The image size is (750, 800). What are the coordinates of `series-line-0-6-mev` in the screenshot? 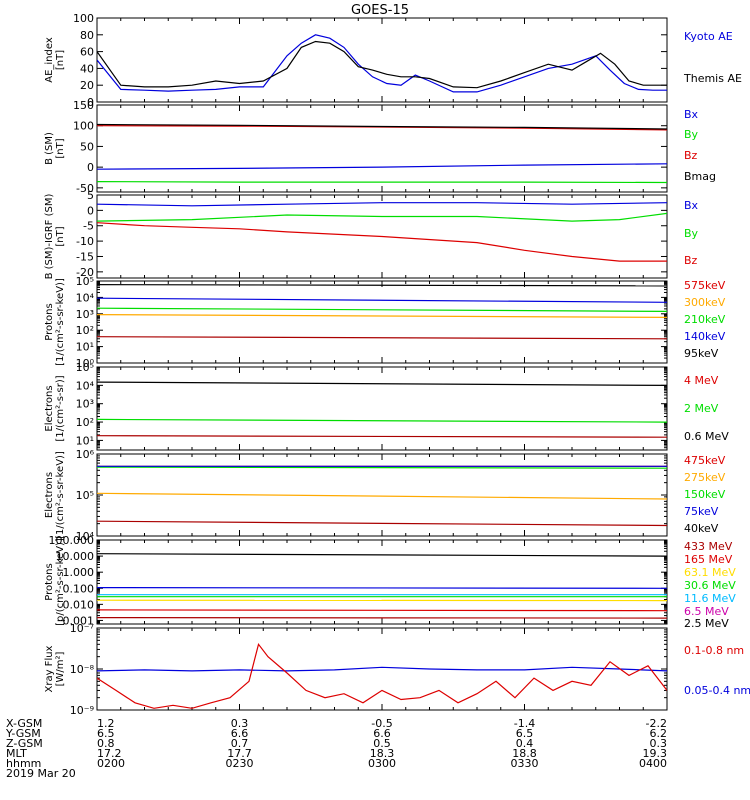 It's located at (382, 383).